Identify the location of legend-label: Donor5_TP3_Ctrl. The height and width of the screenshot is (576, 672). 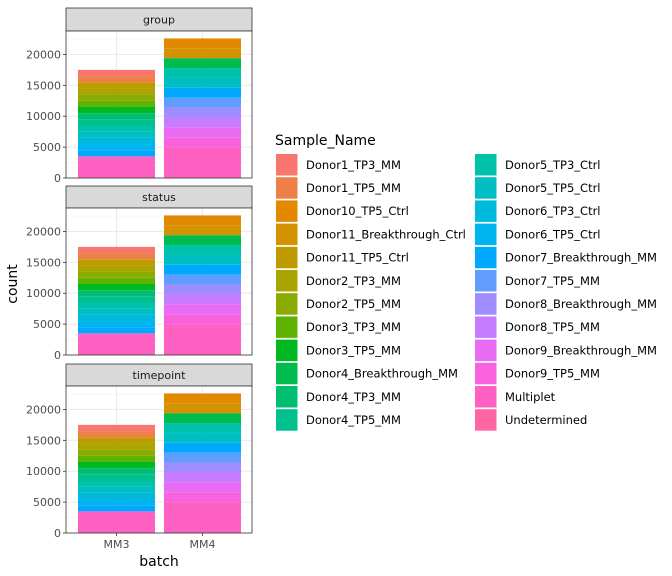
(553, 165).